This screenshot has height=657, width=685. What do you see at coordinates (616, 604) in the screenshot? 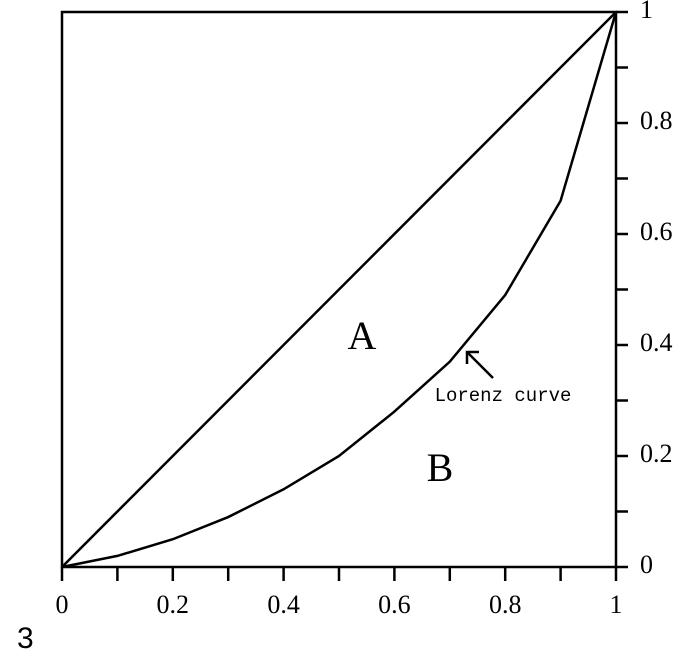
I see `x-tick-label: 1` at bounding box center [616, 604].